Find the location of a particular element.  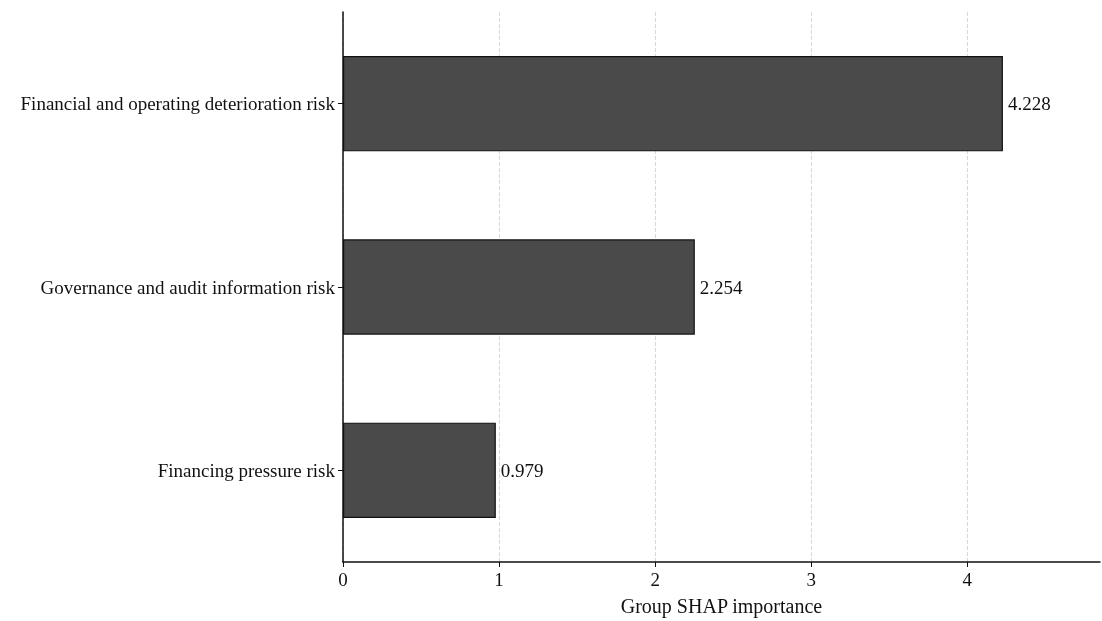

x-tick-label: 0 is located at coordinates (343, 579).